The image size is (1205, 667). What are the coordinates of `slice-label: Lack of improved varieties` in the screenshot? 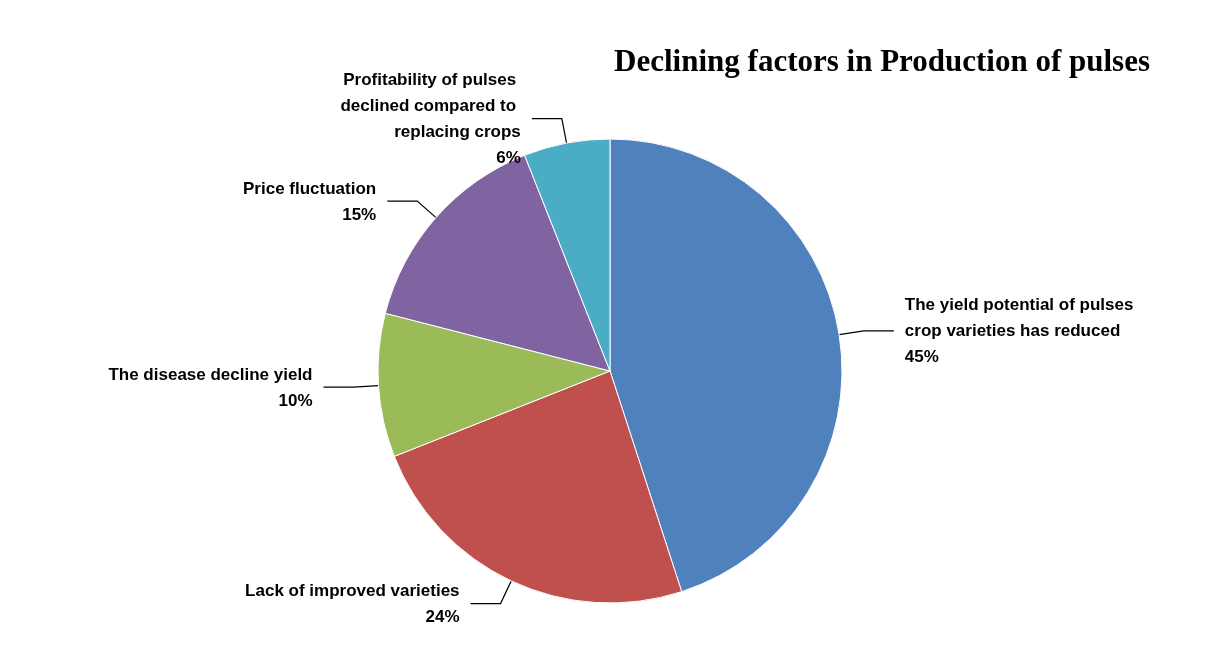 It's located at (352, 591).